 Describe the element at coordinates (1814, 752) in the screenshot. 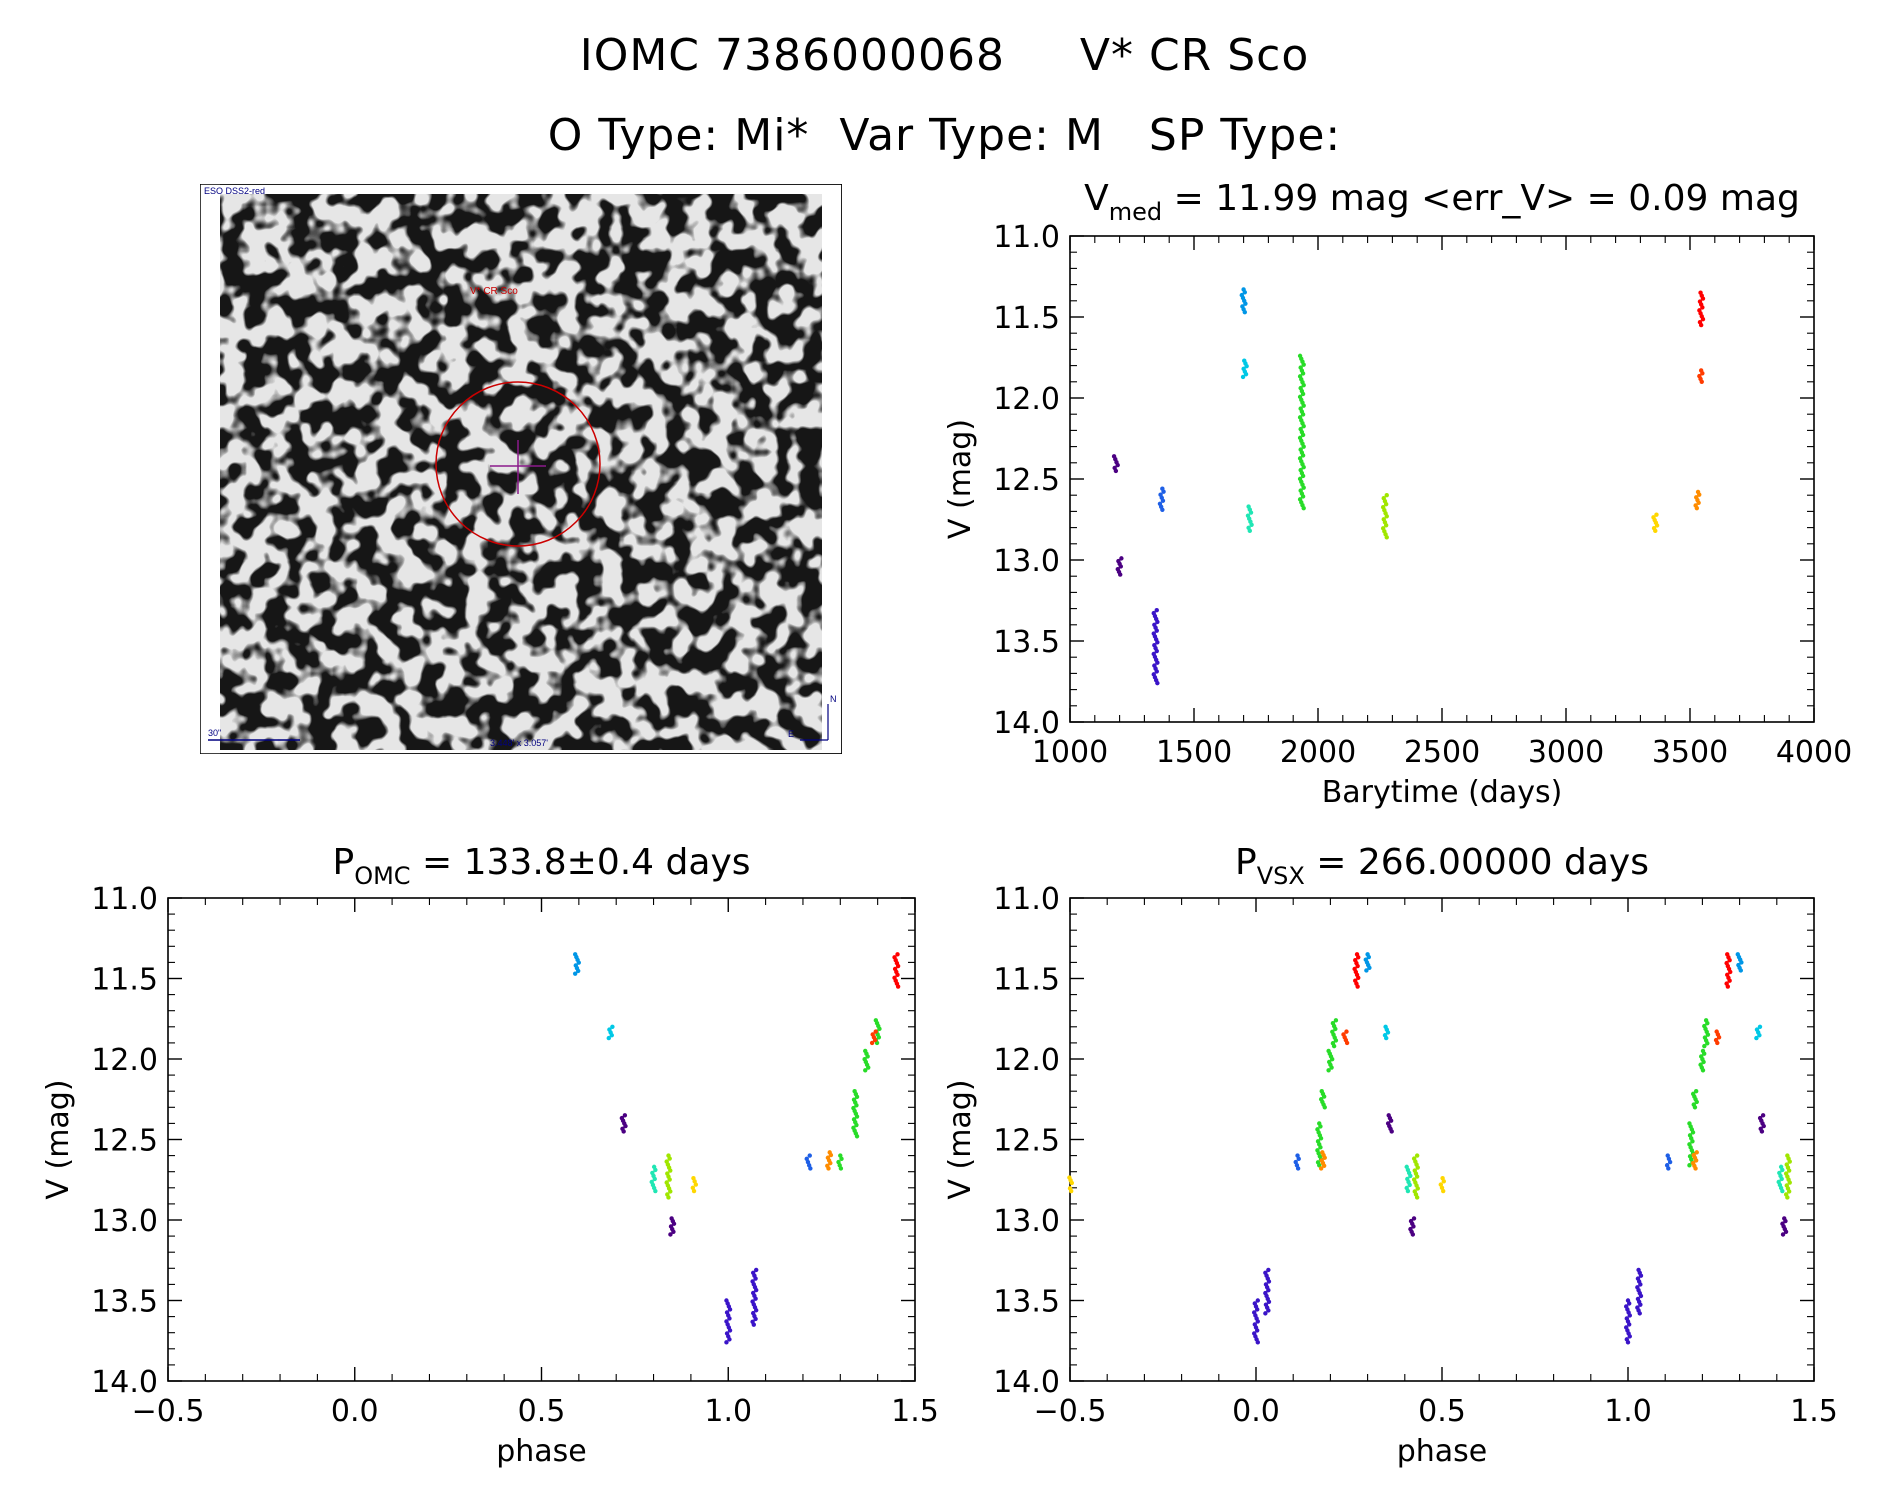

I see `lightcurve-xtick-label: 4000` at that location.